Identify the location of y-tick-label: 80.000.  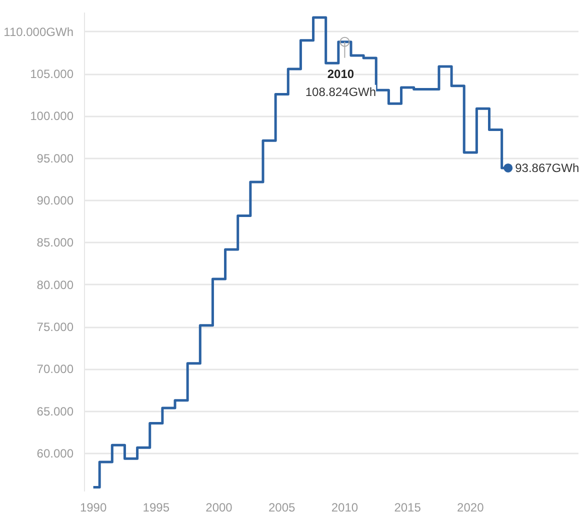
(55, 285).